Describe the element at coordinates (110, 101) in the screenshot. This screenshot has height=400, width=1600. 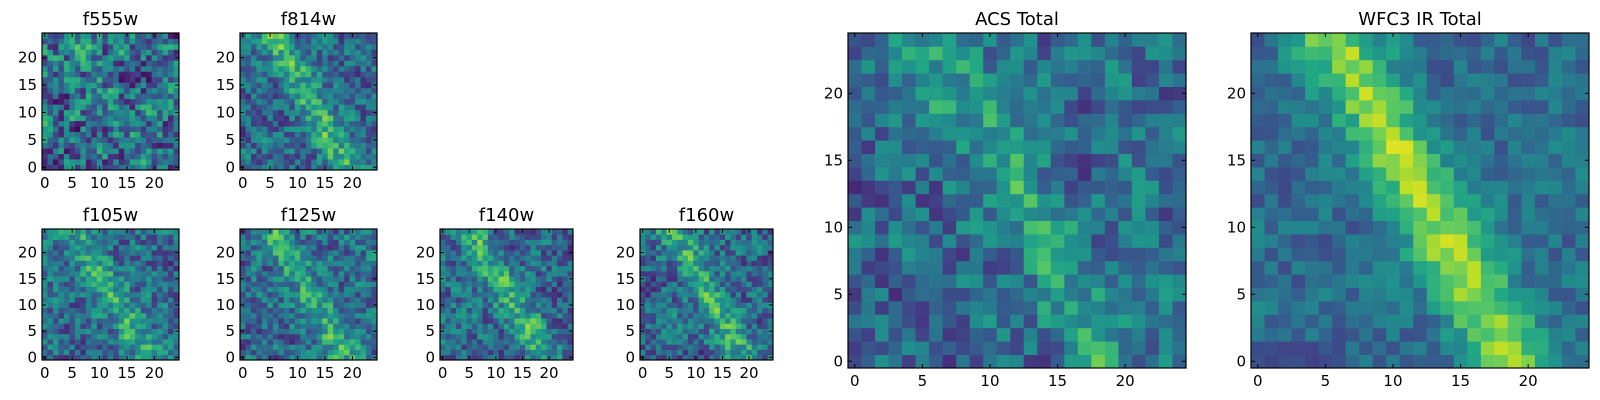
I see `axes-frame` at that location.